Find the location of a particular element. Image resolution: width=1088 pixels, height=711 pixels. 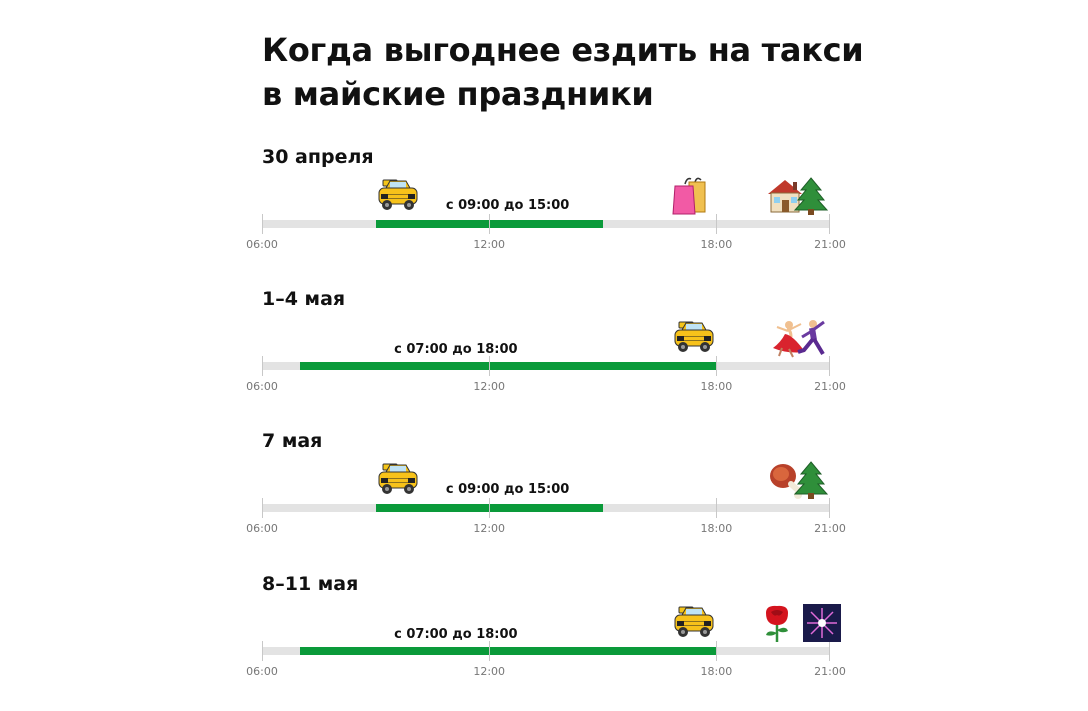

row-date: 7 мая is located at coordinates (292, 441).